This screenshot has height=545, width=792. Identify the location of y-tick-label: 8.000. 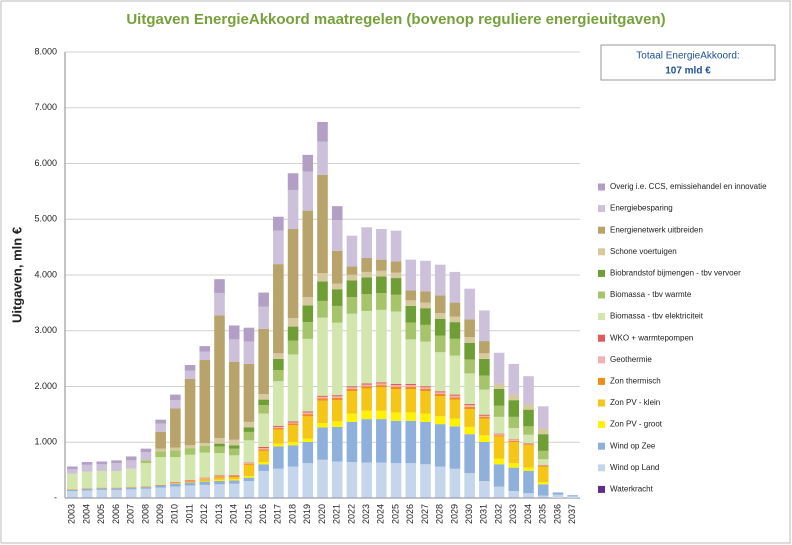
(45, 51).